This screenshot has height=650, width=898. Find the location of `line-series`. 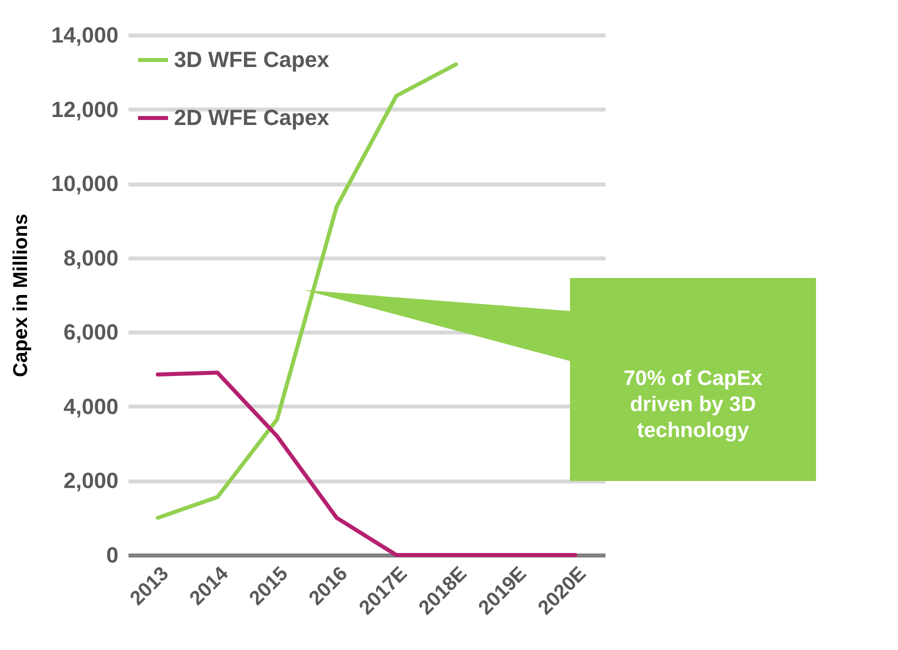

line-series is located at coordinates (367, 463).